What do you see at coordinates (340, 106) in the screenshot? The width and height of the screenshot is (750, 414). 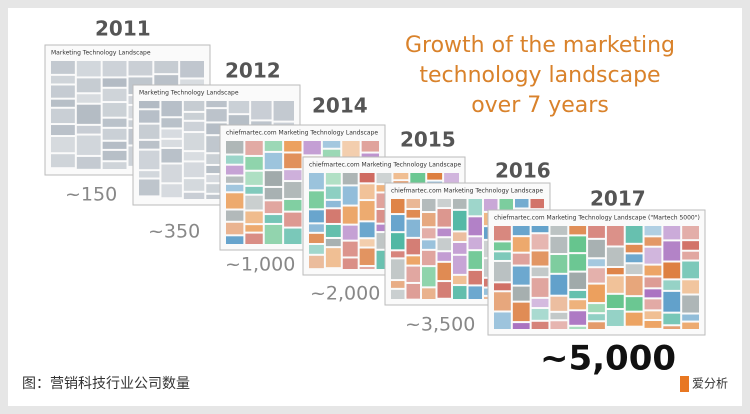 I see `year-label: 2014` at bounding box center [340, 106].